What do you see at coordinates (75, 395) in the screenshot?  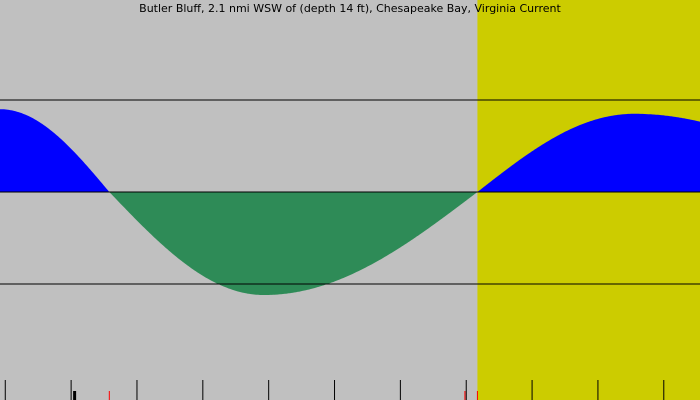 I see `midnight-marker` at bounding box center [75, 395].